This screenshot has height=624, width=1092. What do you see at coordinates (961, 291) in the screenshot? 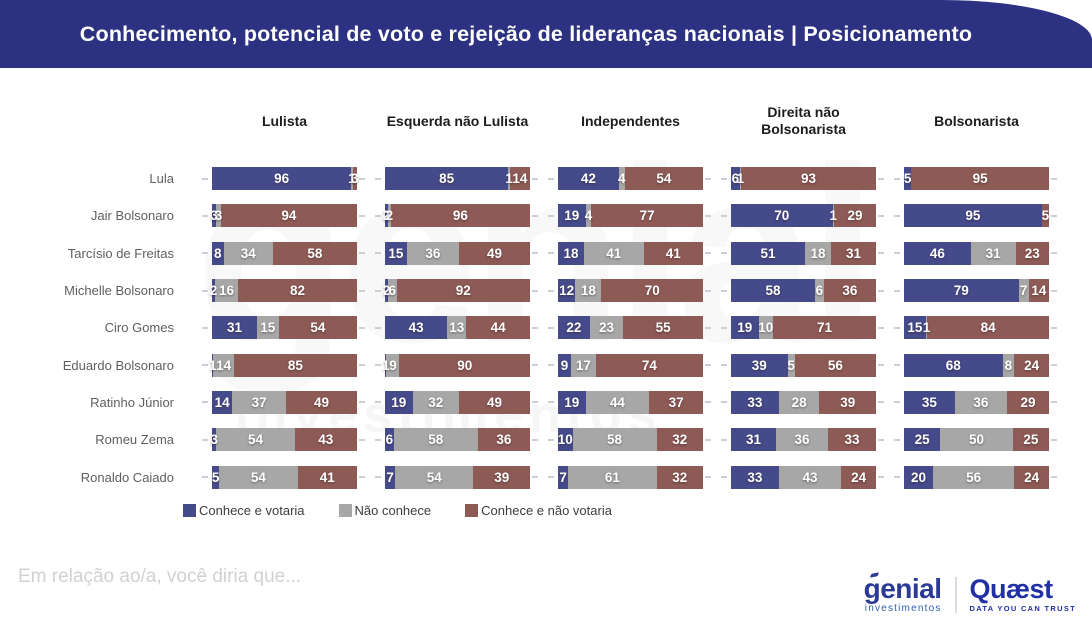
I see `bar-segment-conhece-e-votaria: 79` at bounding box center [961, 291].